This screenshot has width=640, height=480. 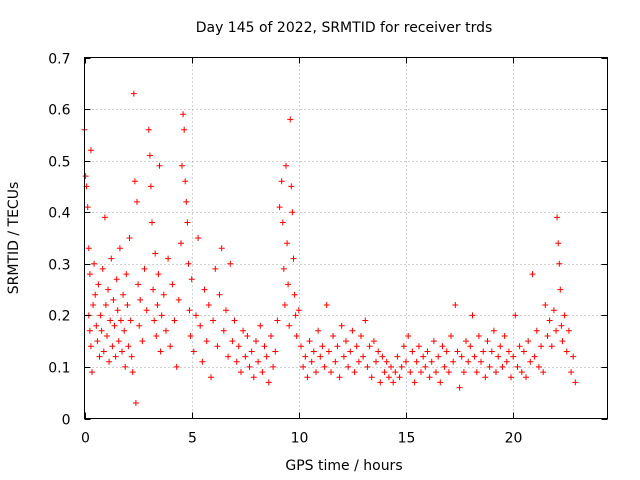 What do you see at coordinates (59, 163) in the screenshot?
I see `y-tick-label: 0.5` at bounding box center [59, 163].